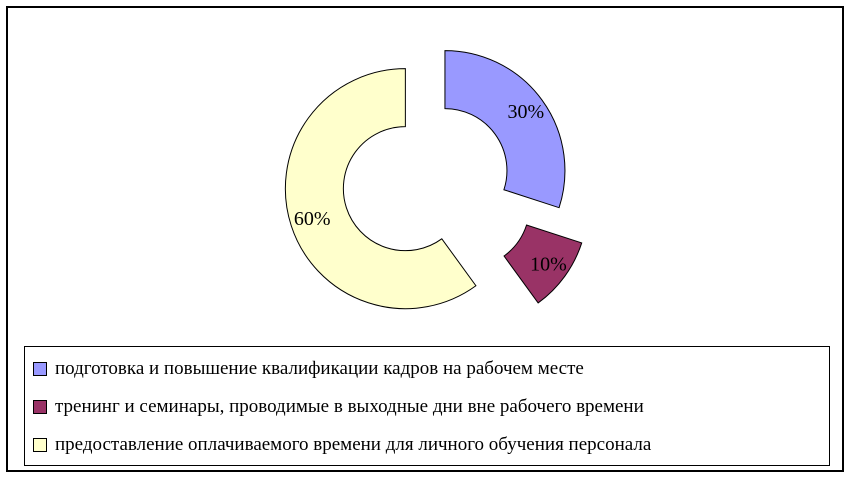 This screenshot has width=852, height=482. What do you see at coordinates (526, 112) in the screenshot?
I see `slice-data-label: 30%` at bounding box center [526, 112].